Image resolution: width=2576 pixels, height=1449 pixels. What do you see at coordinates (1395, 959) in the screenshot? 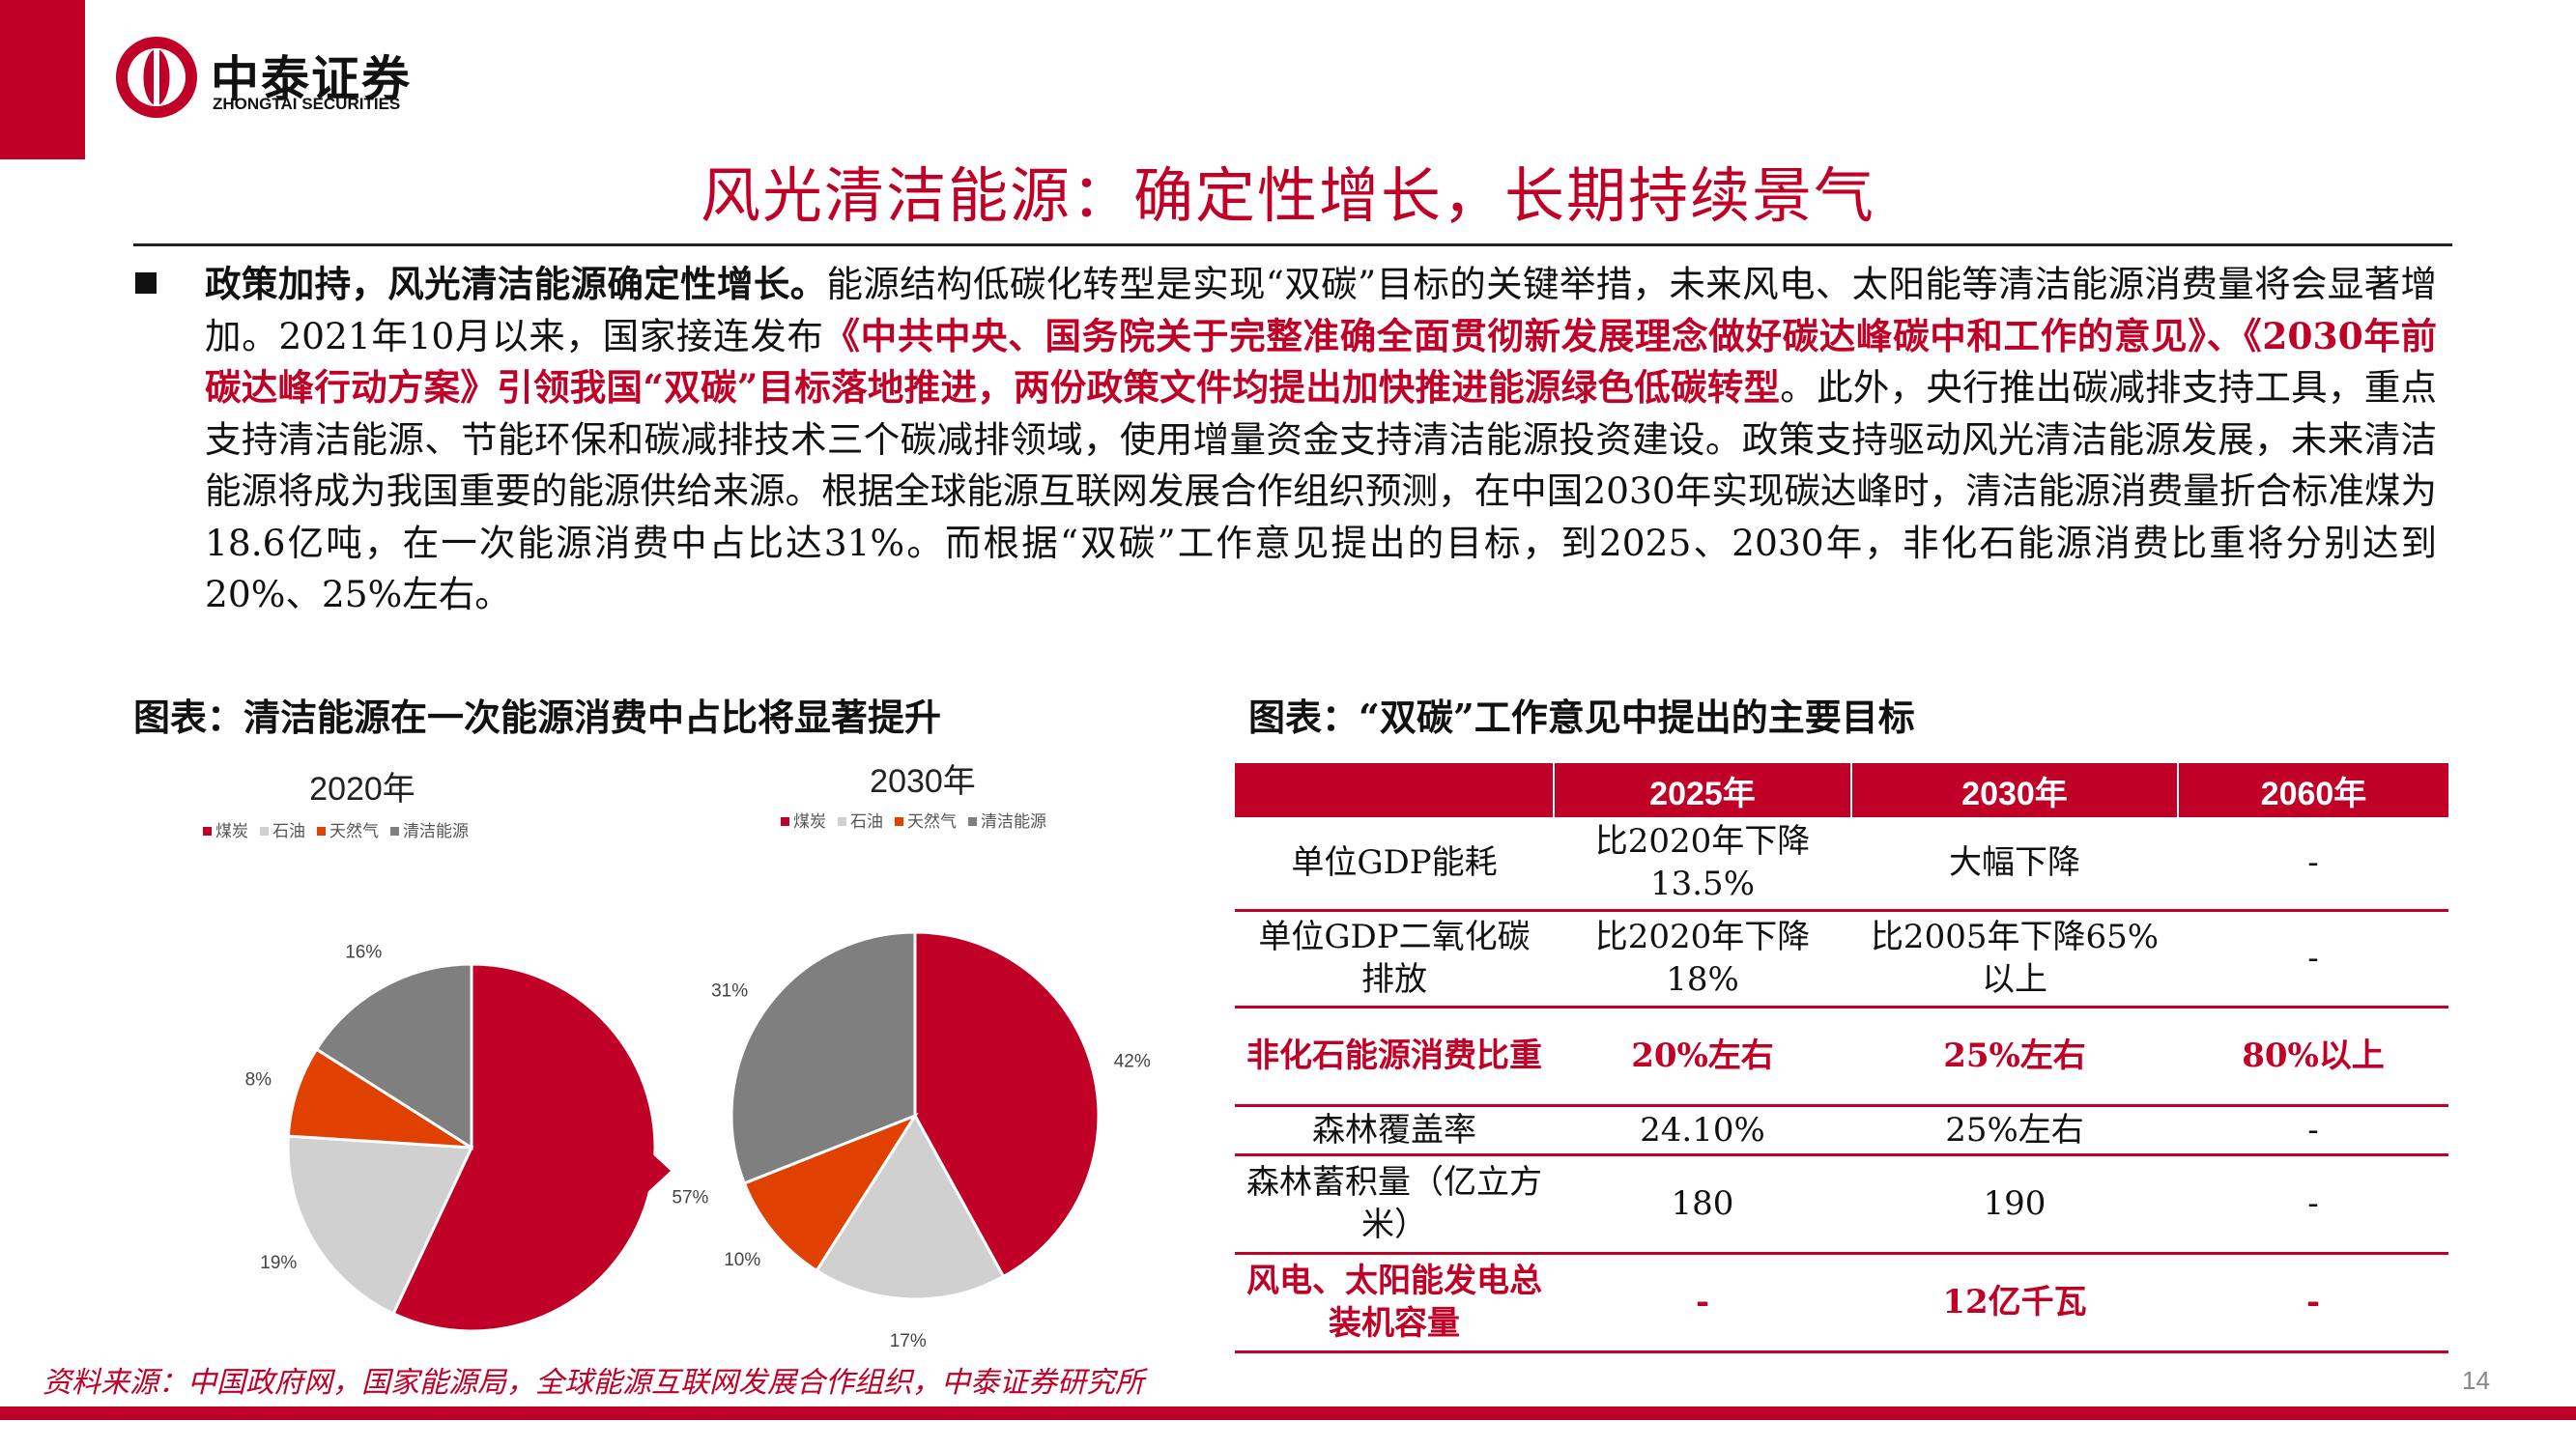
I see `row-label: 单位GDP二氧化碳排放` at bounding box center [1395, 959].